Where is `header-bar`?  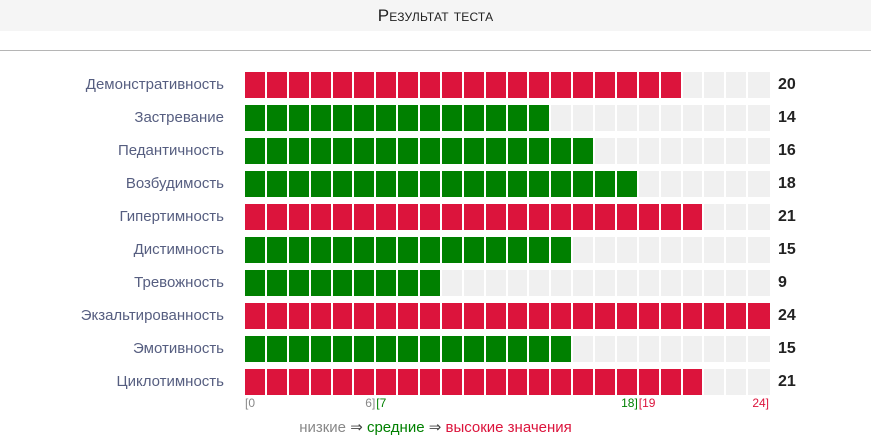
header-bar is located at coordinates (435, 15).